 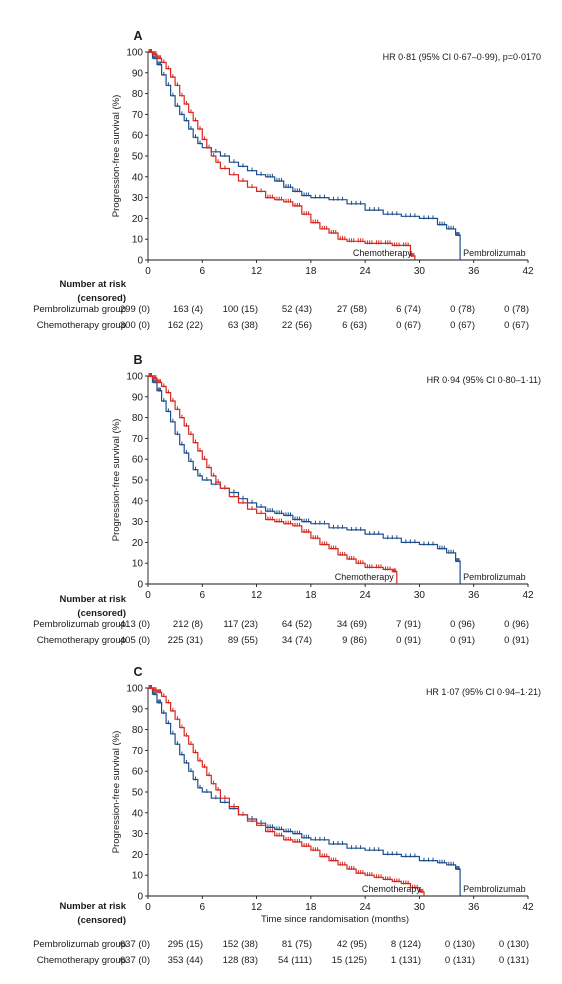 I want to click on risk-row-label: Pembrolizumab group, so click(x=79, y=309).